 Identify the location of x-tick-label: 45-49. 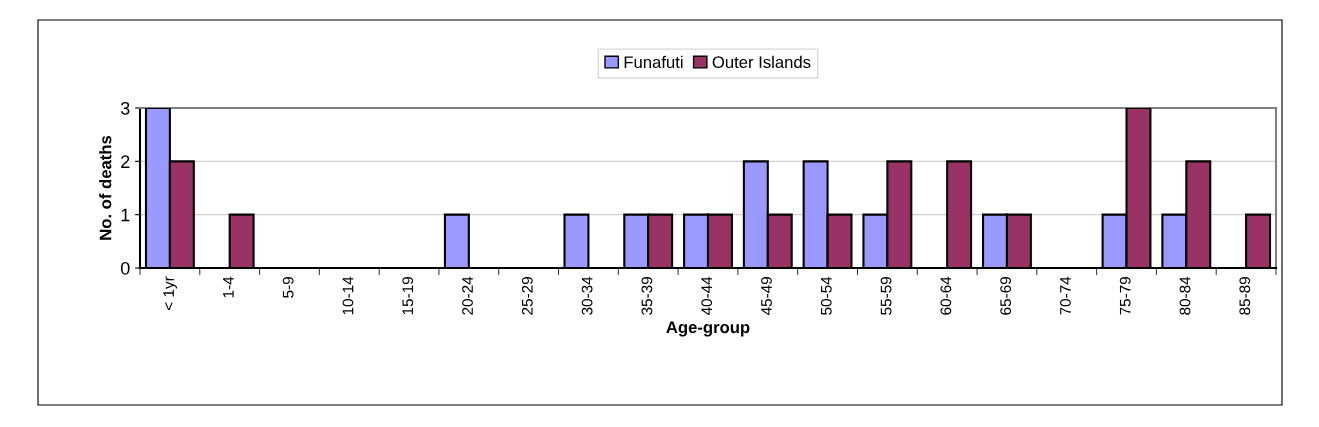
(766, 296).